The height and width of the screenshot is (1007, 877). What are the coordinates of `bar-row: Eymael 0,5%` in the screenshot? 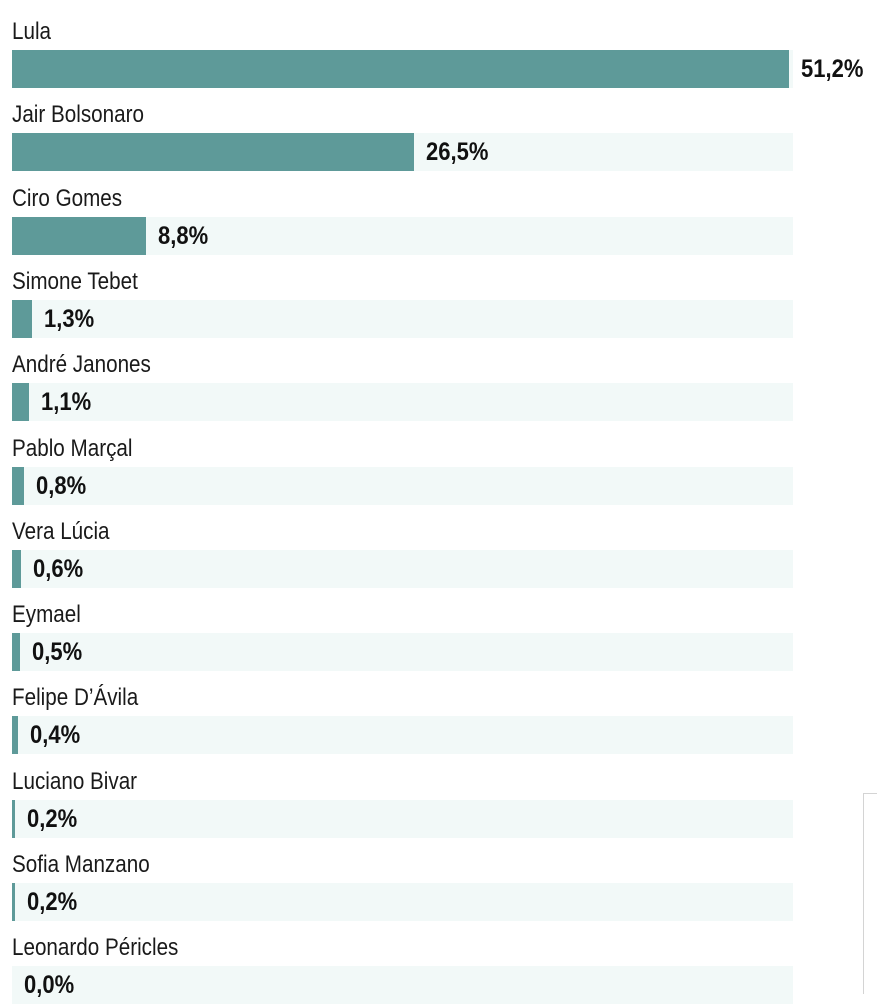 It's located at (438, 632).